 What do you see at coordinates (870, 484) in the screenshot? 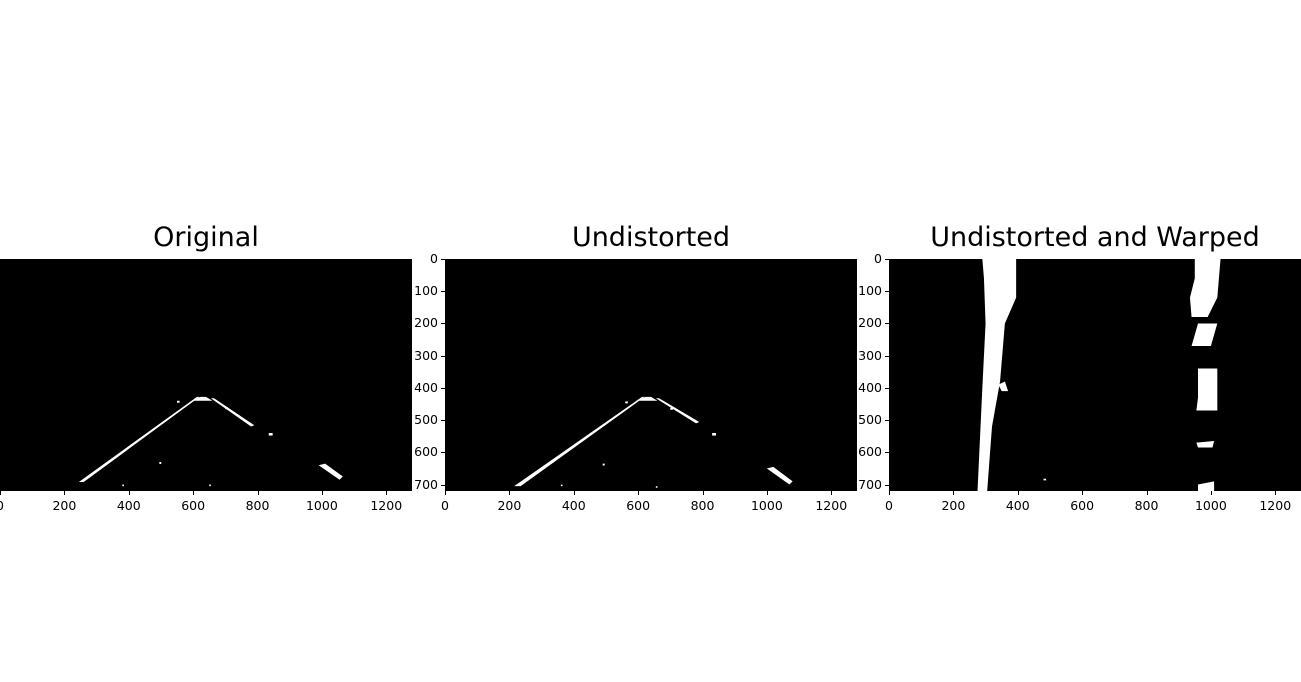
I see `y-tick-label: 700` at bounding box center [870, 484].